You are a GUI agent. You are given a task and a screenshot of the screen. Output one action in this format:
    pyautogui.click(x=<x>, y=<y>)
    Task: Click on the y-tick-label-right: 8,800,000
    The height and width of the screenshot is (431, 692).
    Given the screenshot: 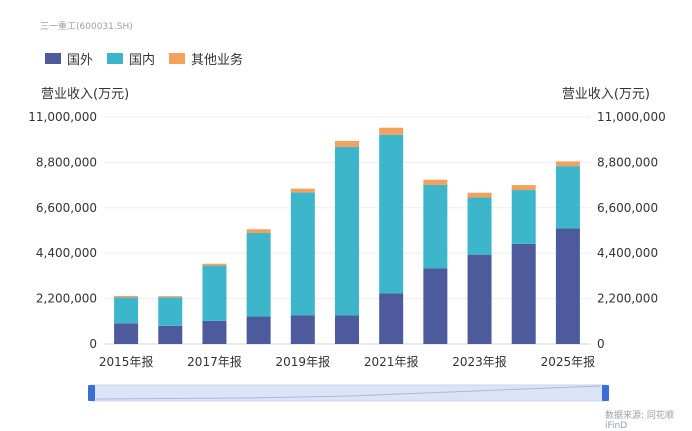 What is the action you would take?
    pyautogui.click(x=627, y=162)
    